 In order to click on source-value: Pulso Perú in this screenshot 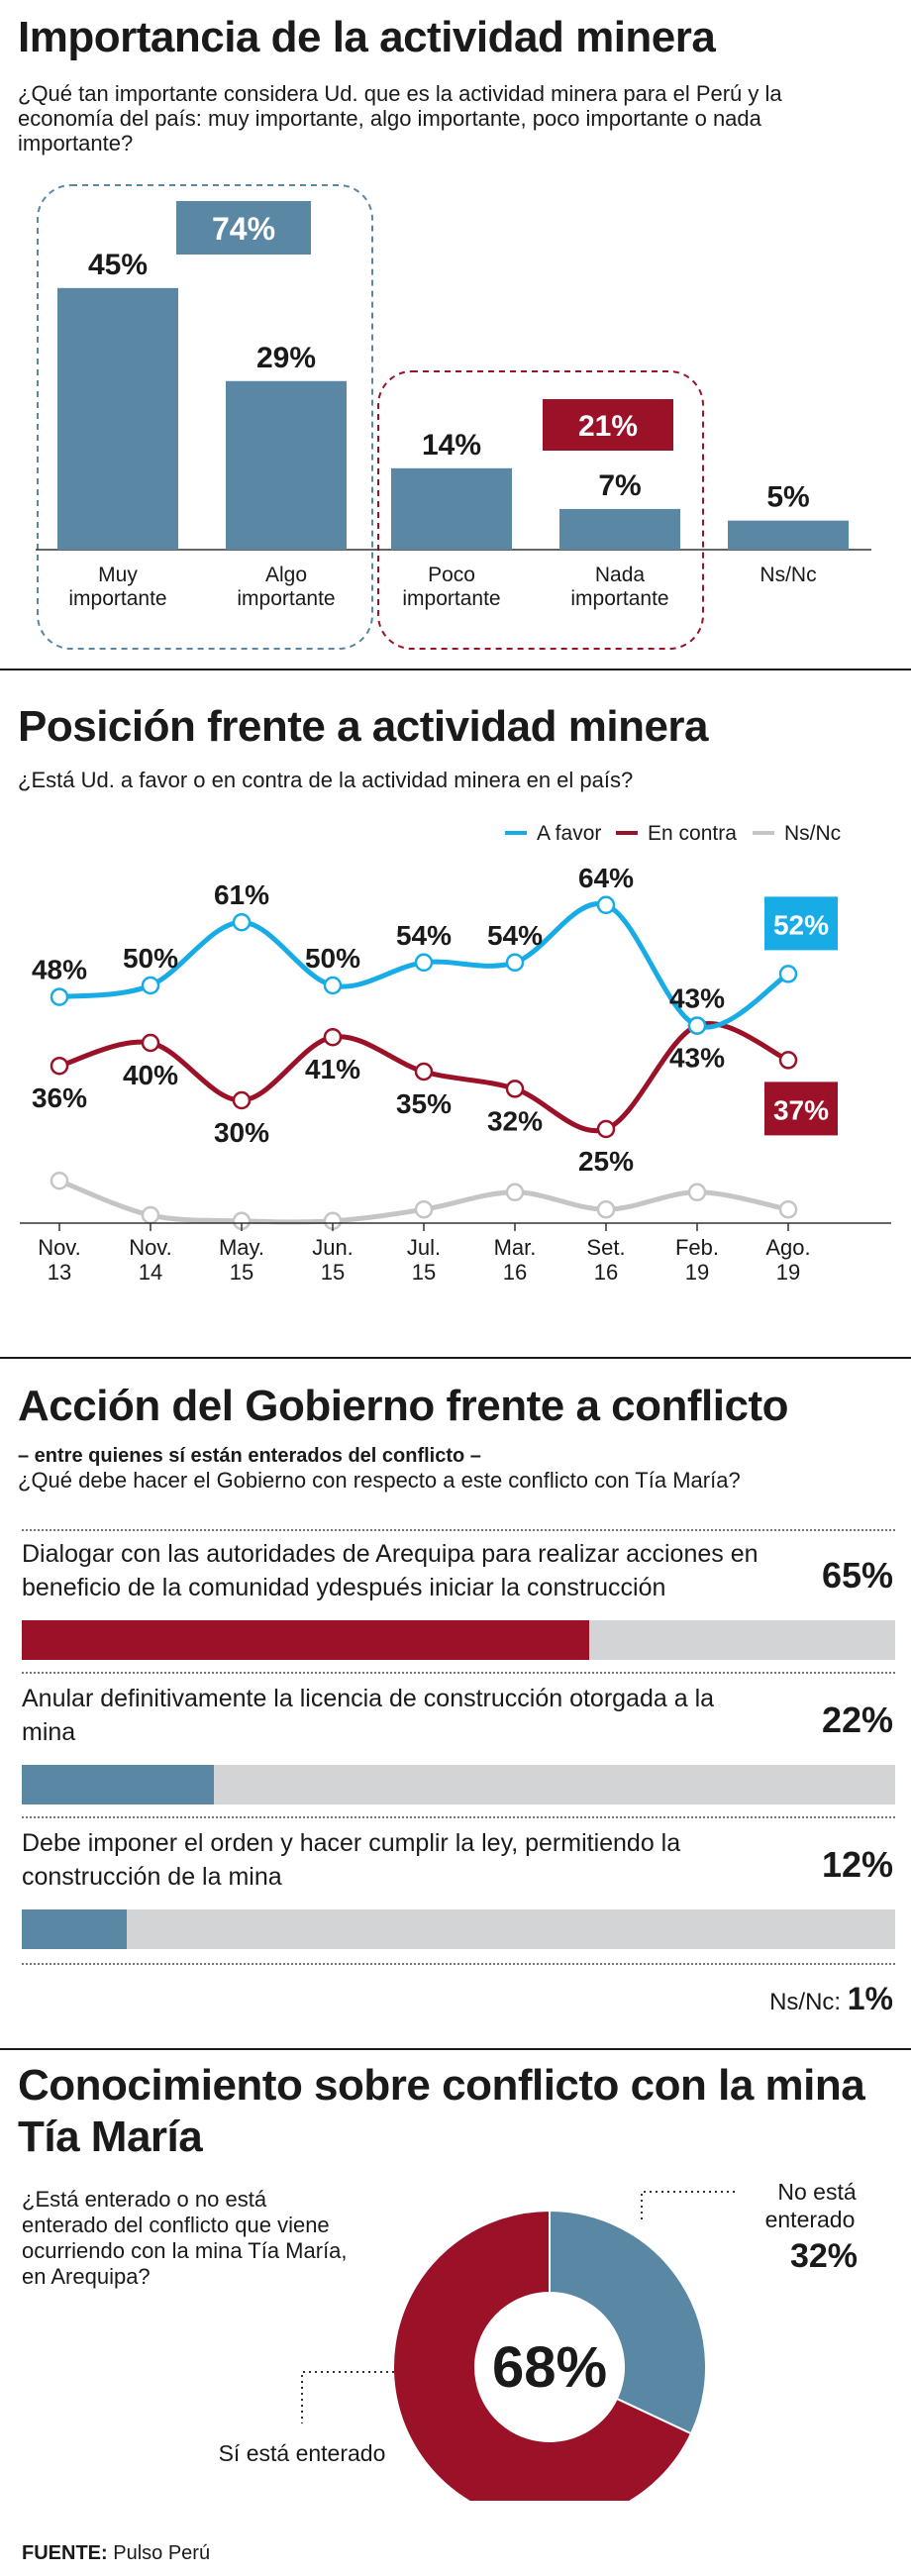, I will do `click(162, 2553)`.